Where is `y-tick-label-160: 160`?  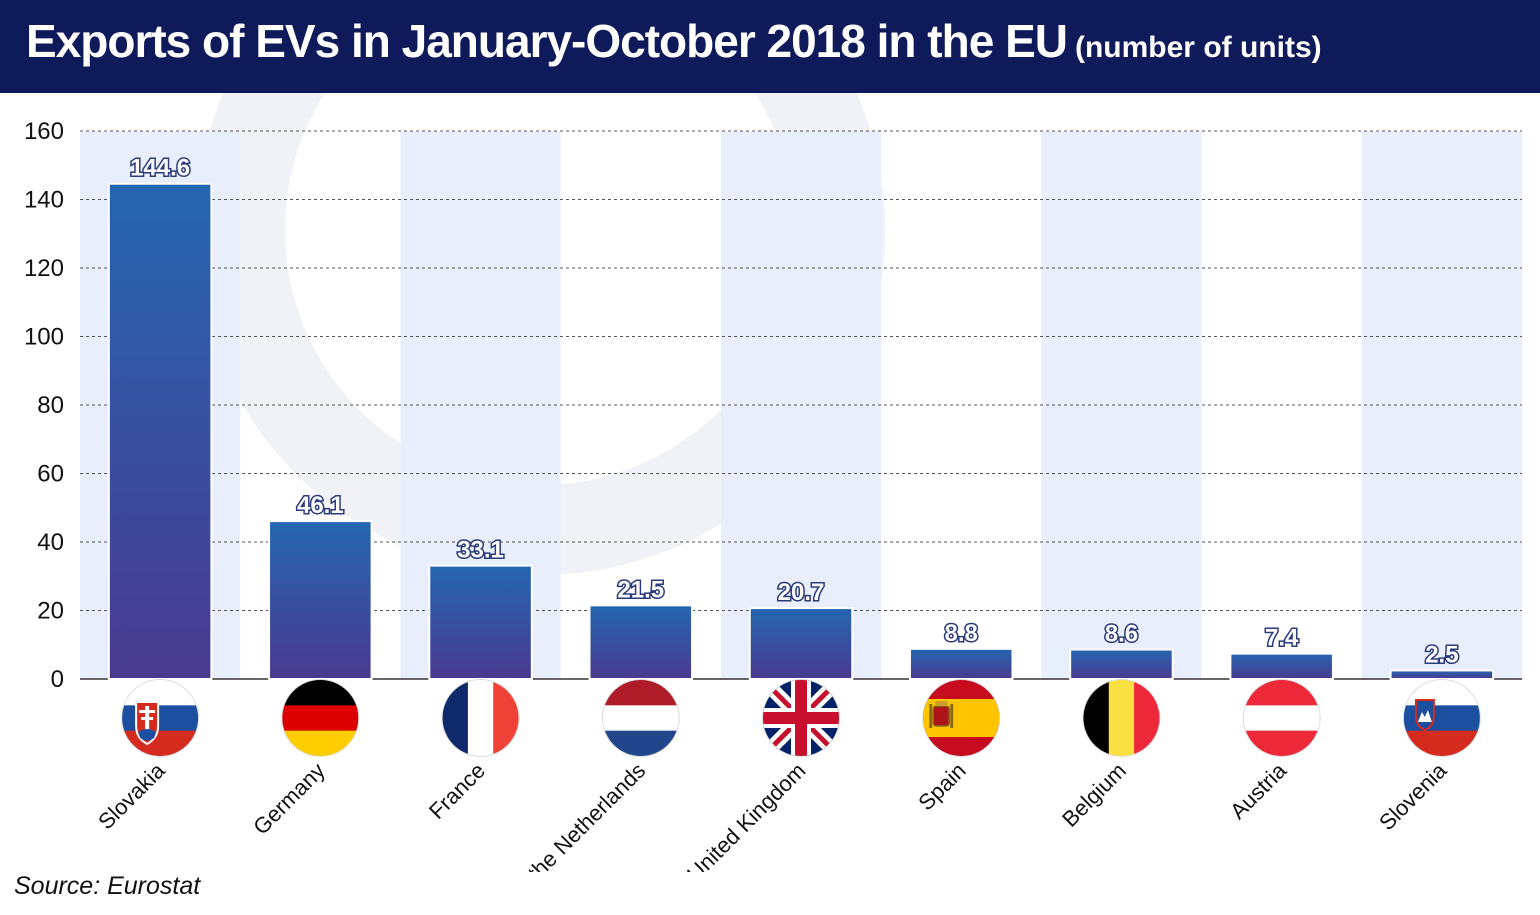
y-tick-label-160: 160 is located at coordinates (44, 131).